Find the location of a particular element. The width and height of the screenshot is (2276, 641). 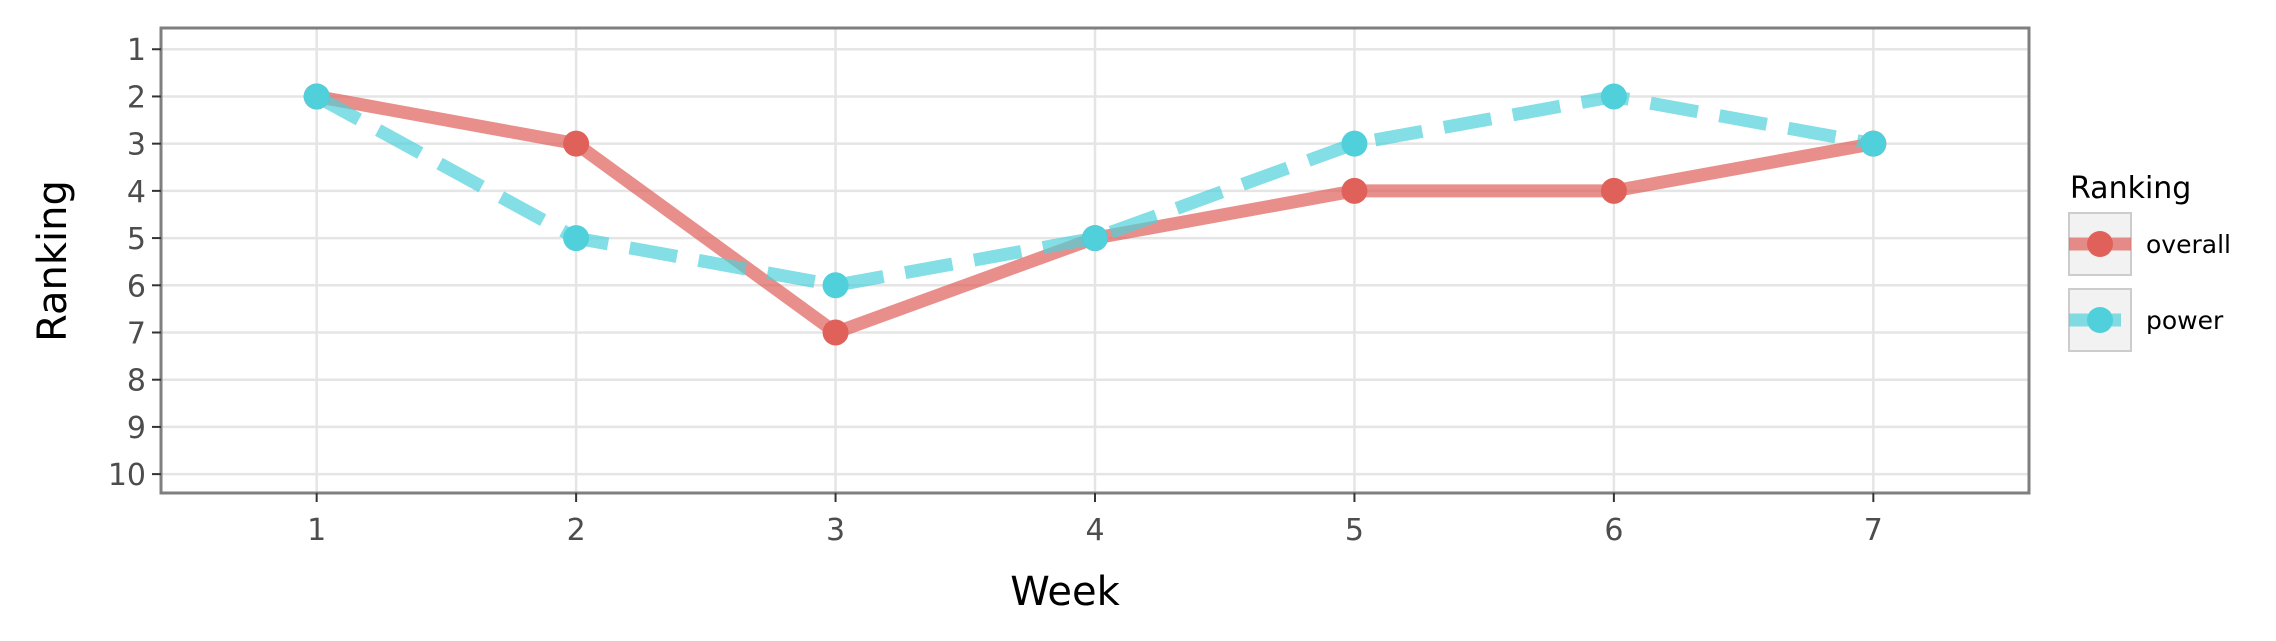

y-tick-label: 8 is located at coordinates (136, 381).